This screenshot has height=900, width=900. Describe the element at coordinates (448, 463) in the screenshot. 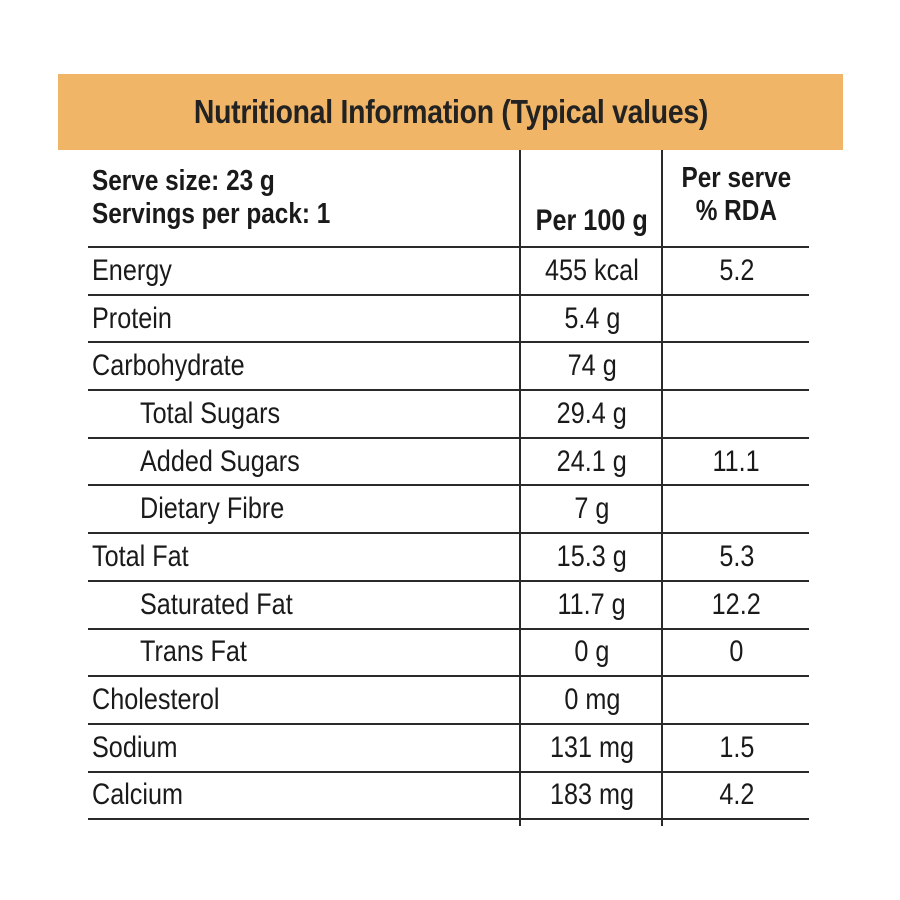

I see `table-row: Added Sugars 24.1 g 11.1` at that location.